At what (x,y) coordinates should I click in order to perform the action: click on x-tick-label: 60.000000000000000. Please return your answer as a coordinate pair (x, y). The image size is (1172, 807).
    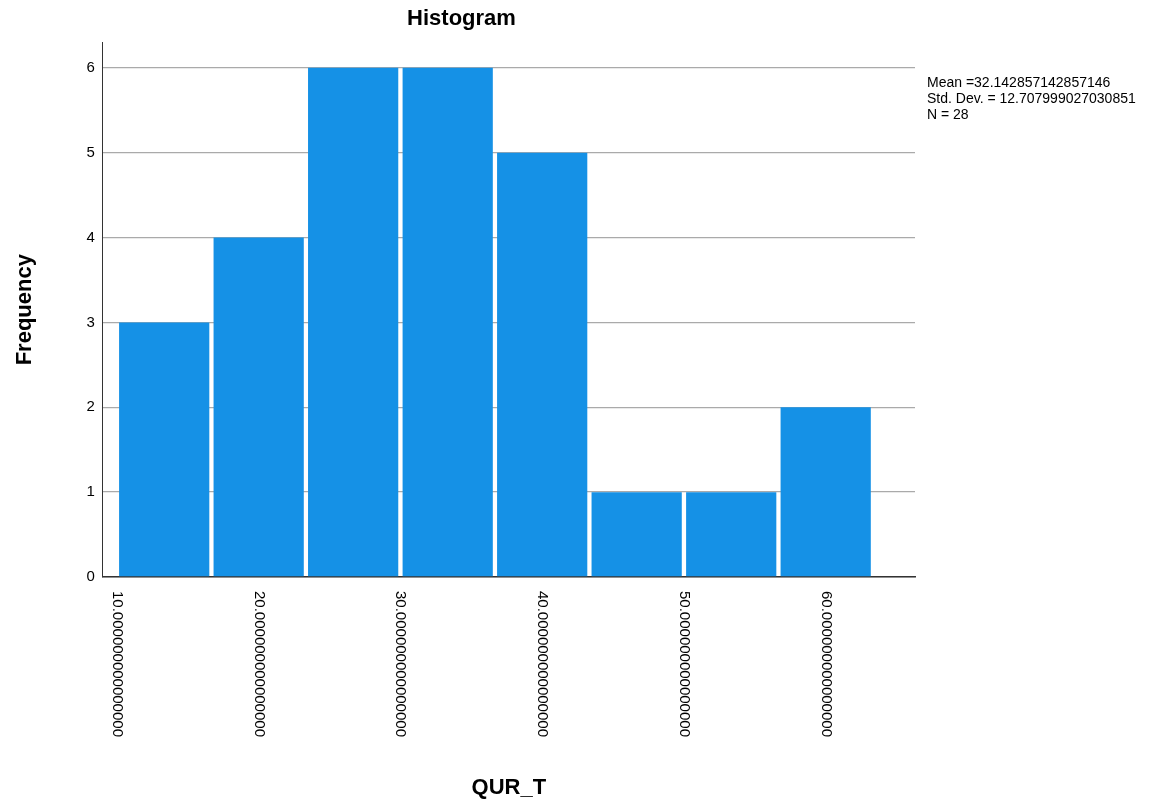
    Looking at the image, I should click on (827, 664).